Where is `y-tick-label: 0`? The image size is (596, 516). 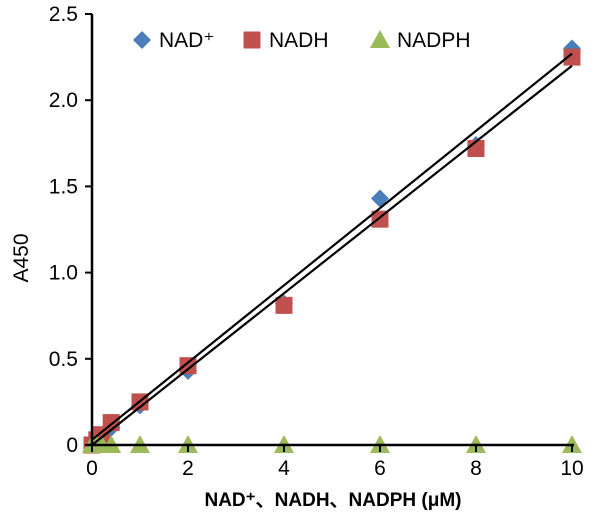 y-tick-label: 0 is located at coordinates (72, 445).